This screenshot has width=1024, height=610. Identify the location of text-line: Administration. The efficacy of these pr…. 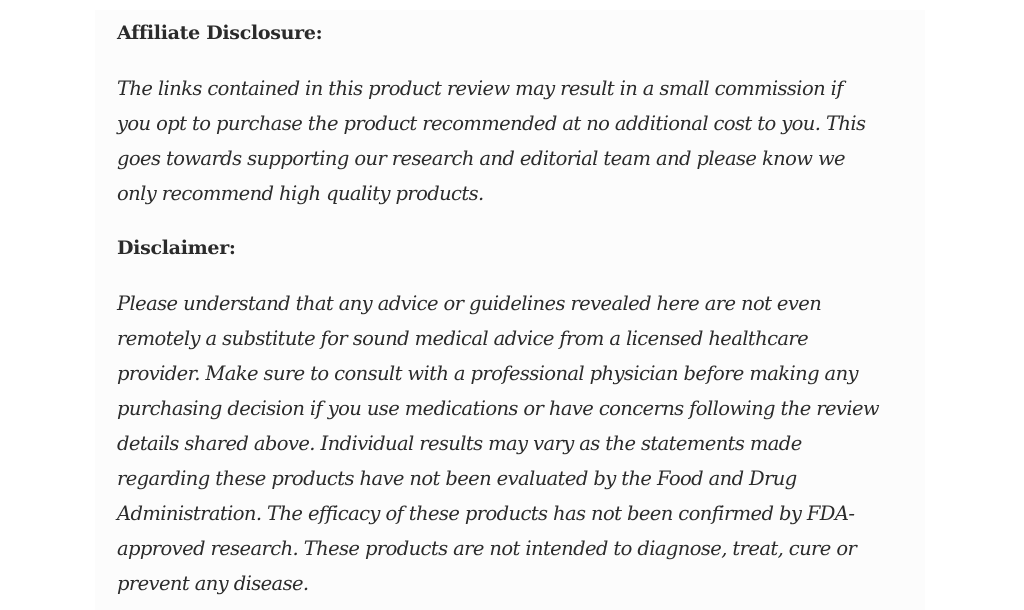
(486, 513).